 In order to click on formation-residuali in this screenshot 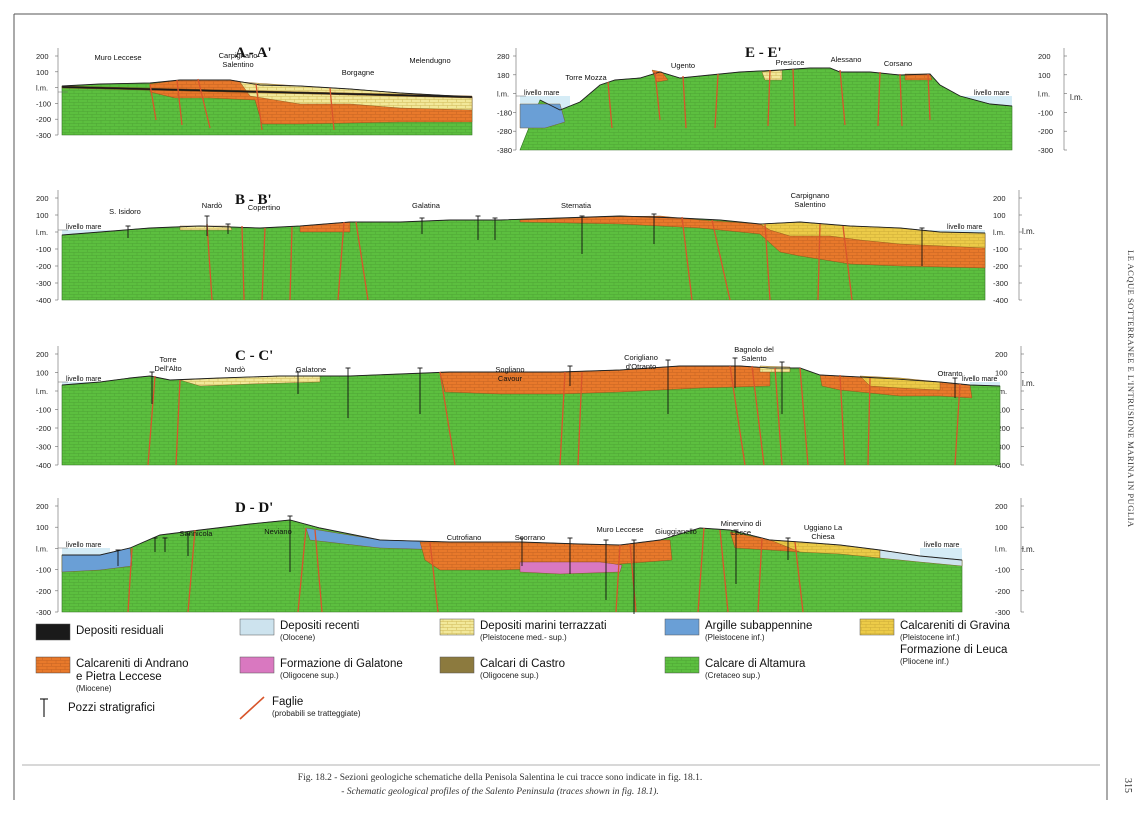, I will do `click(267, 92)`.